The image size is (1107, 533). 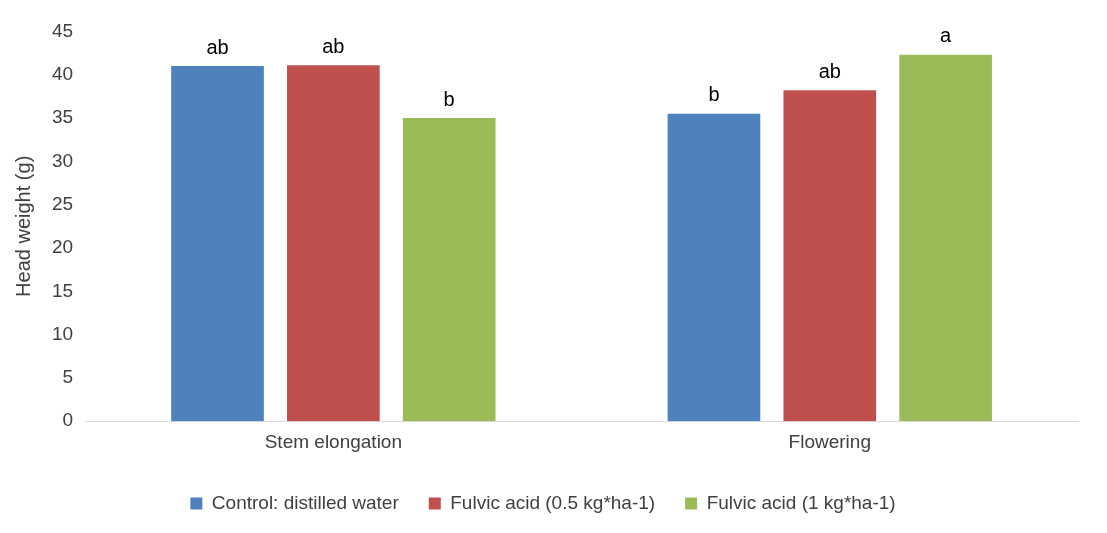 I want to click on y-tick-label: 45, so click(x=62, y=30).